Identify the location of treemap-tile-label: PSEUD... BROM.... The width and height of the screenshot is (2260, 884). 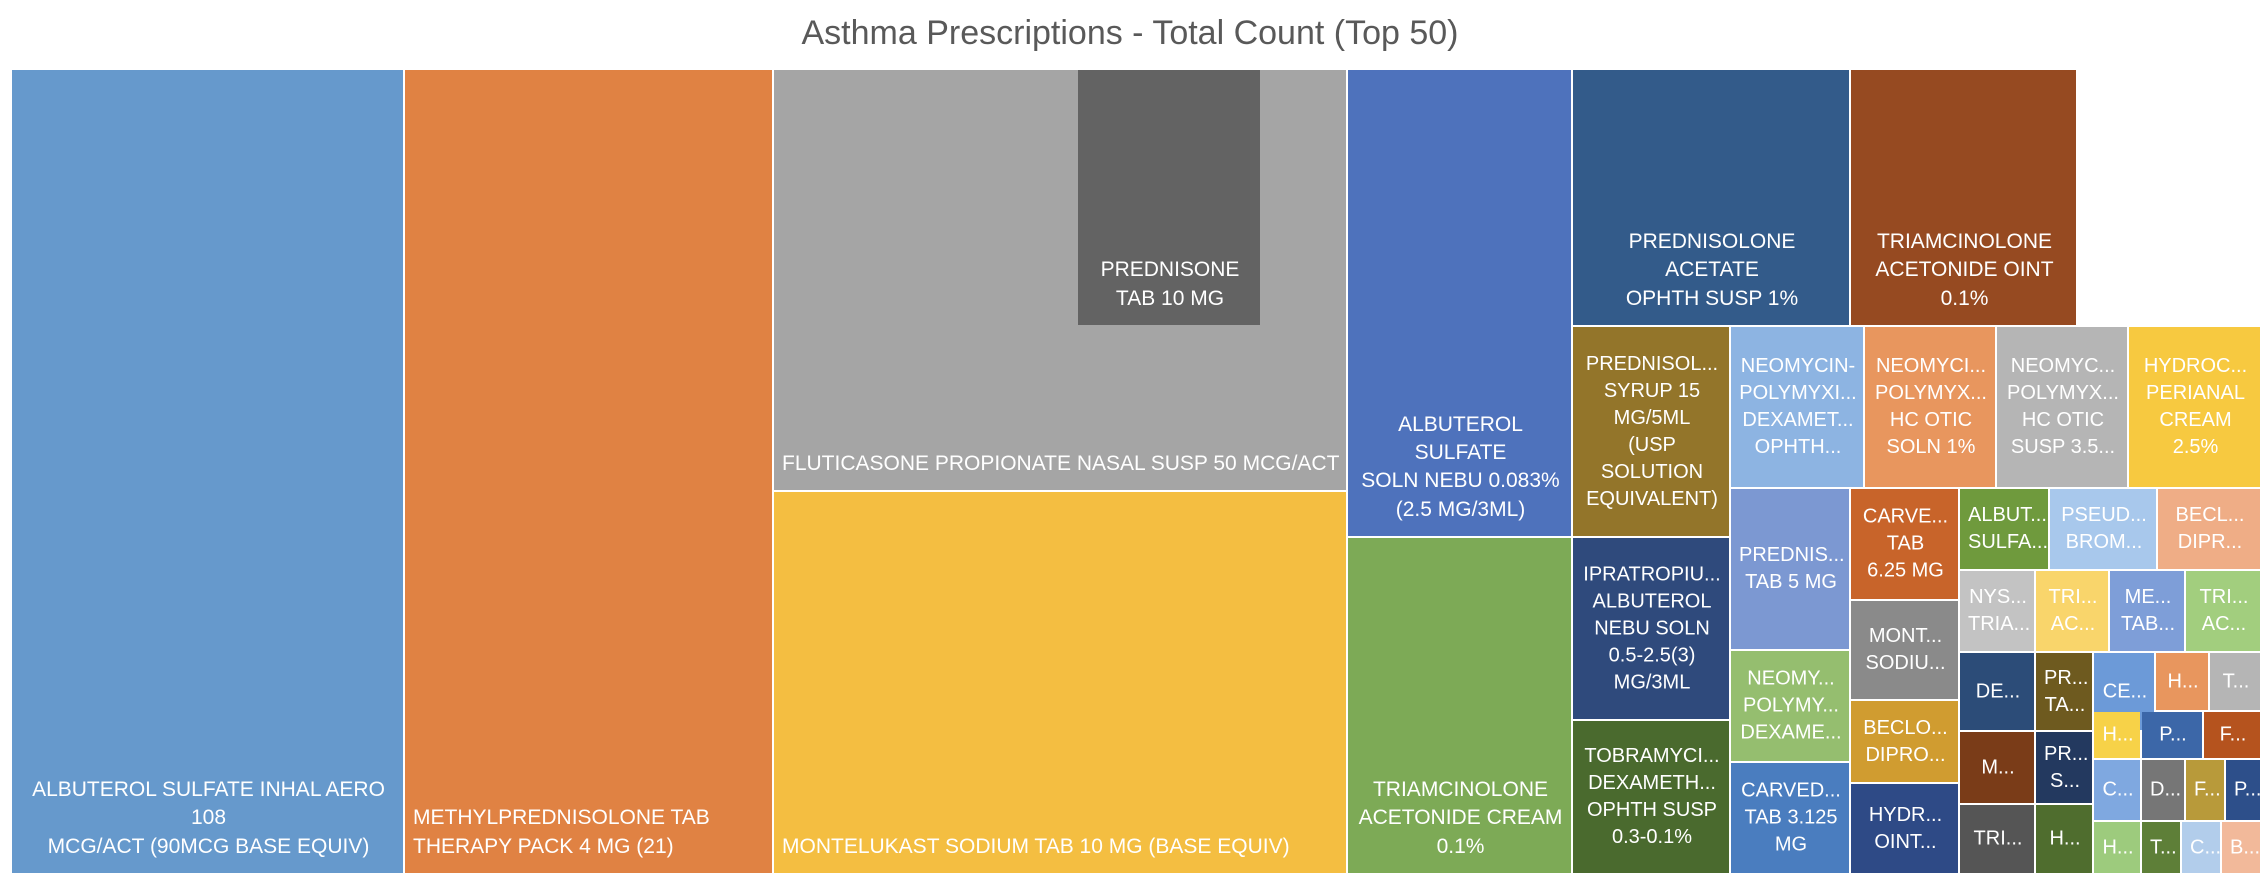
(2104, 528).